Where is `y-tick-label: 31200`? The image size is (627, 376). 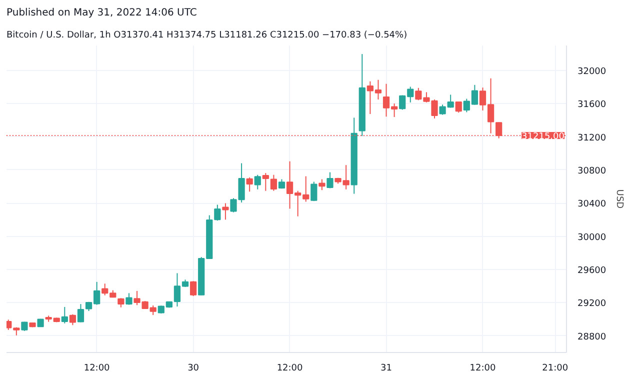
y-tick-label: 31200 is located at coordinates (592, 138).